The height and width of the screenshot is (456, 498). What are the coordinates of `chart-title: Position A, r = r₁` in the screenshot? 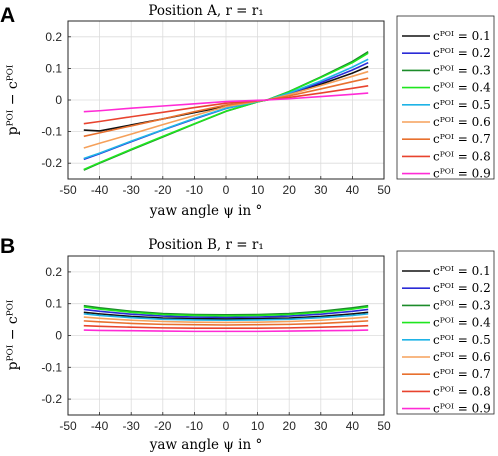 It's located at (205, 11).